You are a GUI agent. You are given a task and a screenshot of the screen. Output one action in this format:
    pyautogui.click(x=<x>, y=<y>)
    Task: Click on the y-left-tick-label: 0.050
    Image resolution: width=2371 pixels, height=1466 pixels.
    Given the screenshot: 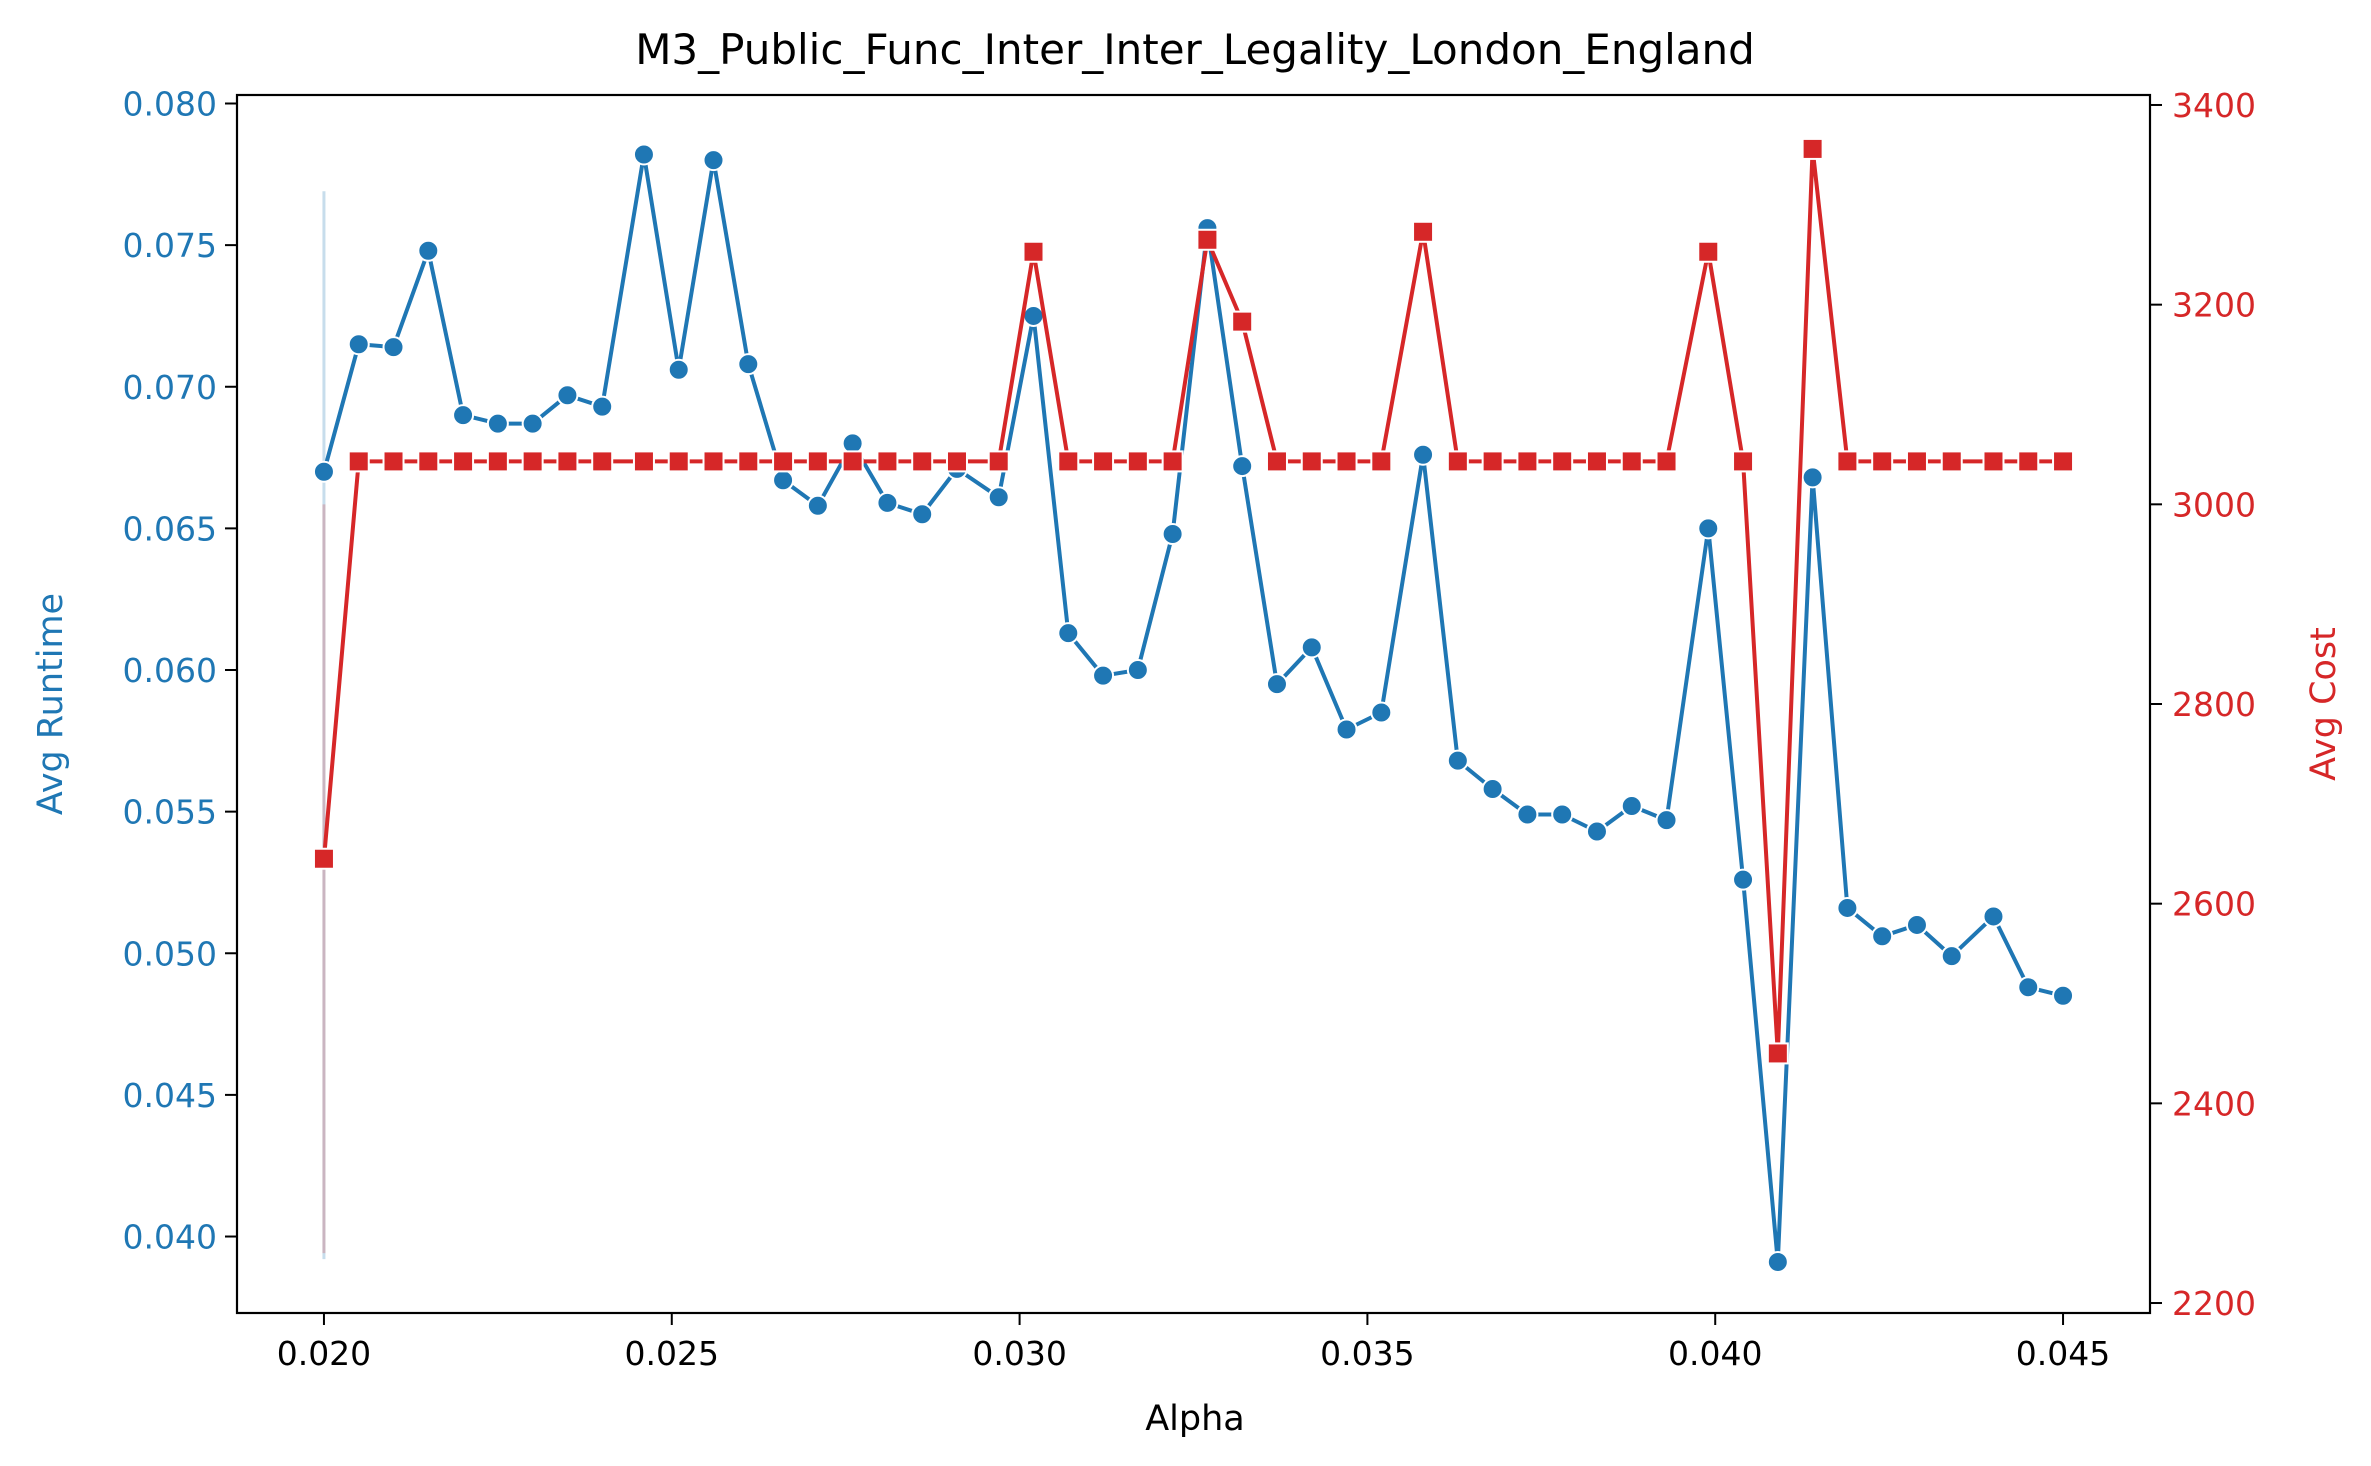 What is the action you would take?
    pyautogui.click(x=170, y=953)
    